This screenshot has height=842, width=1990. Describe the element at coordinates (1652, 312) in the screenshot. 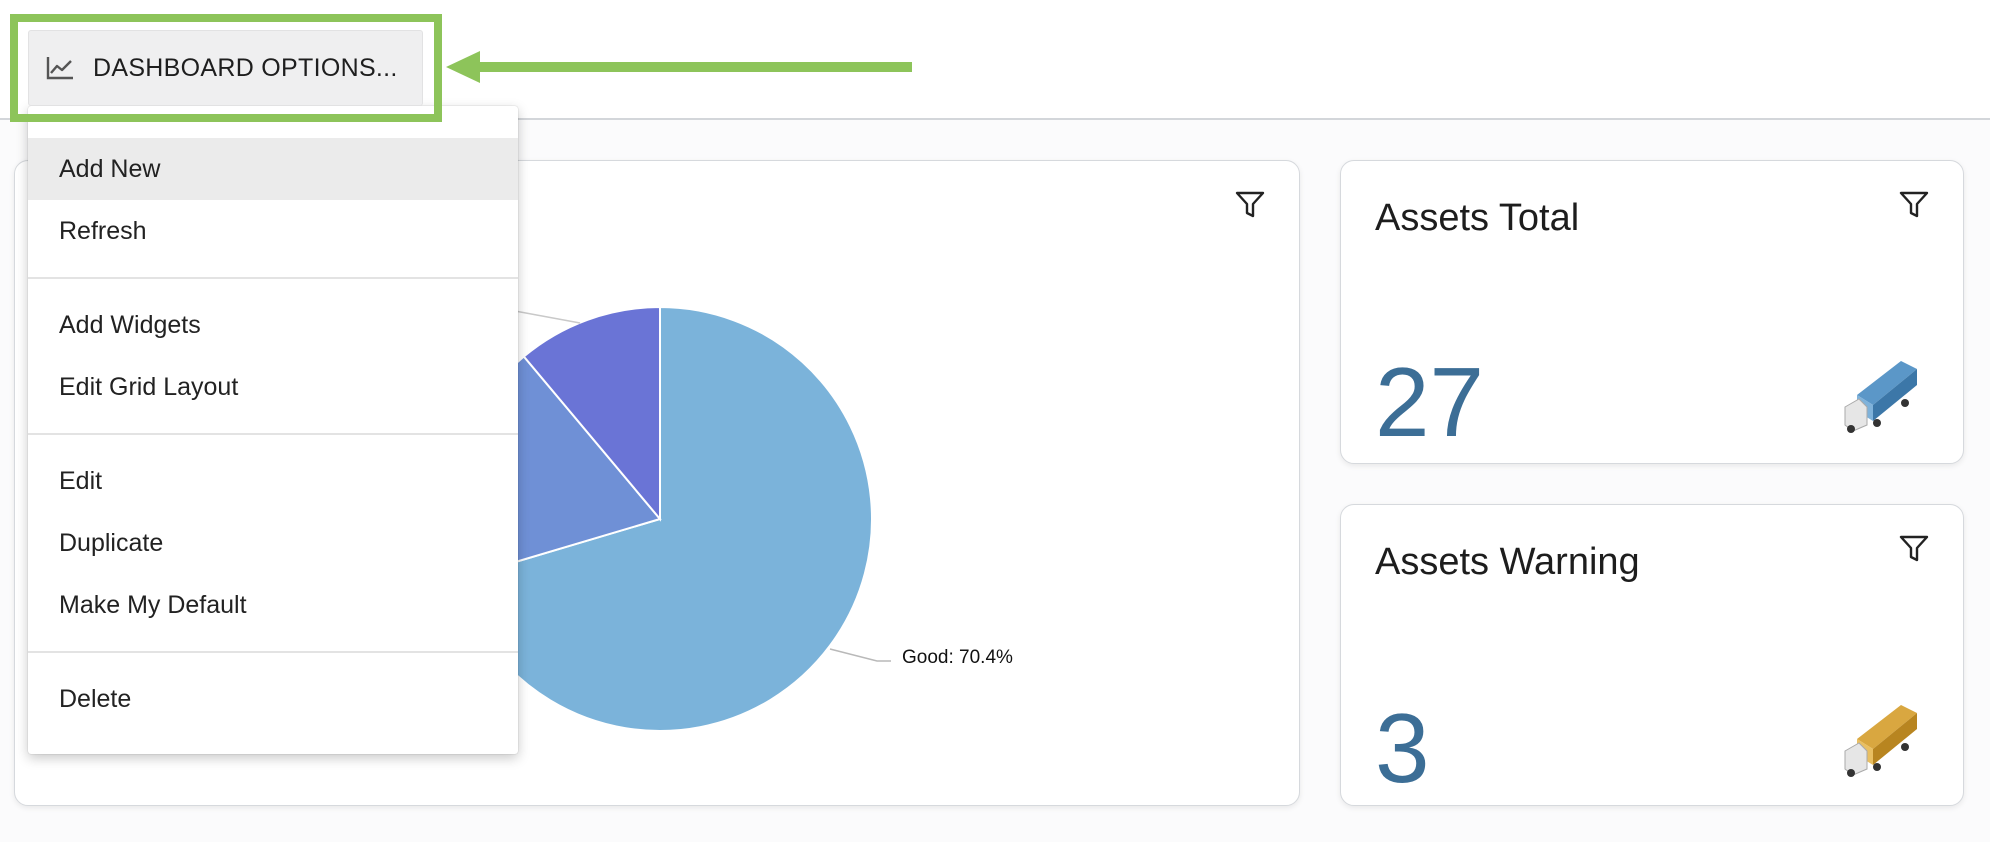

I see `assets-total-widget: Assets Total 27` at that location.